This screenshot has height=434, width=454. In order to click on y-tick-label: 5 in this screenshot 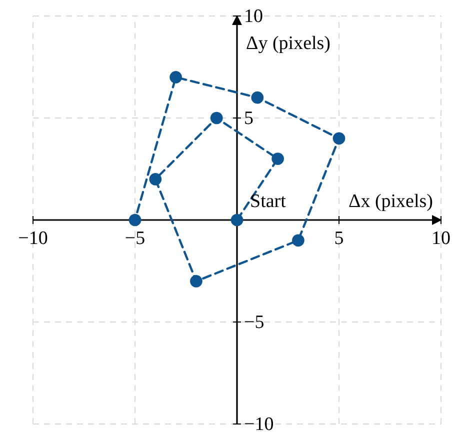, I will do `click(249, 118)`.